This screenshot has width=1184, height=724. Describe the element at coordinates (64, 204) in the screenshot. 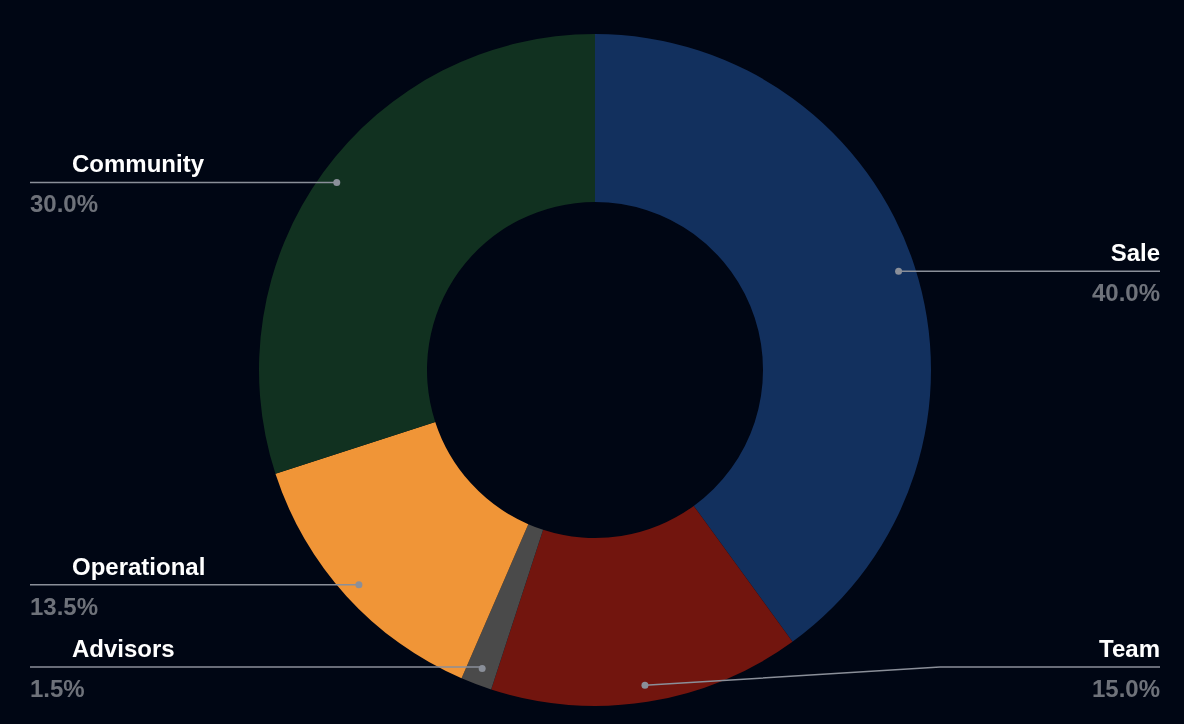

I see `data-label: 30.0%` at that location.